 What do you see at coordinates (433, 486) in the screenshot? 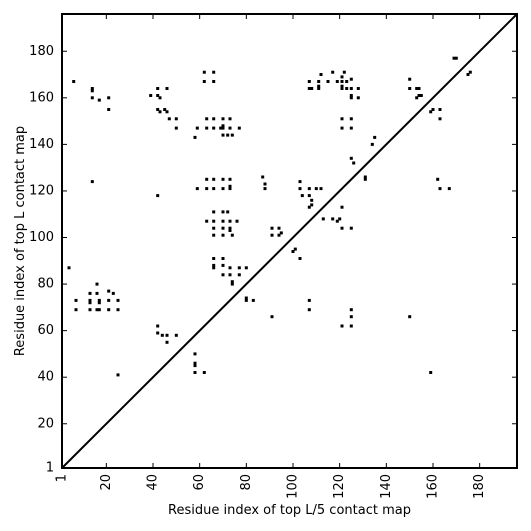
I see `x-tick-label: 160` at bounding box center [433, 486].